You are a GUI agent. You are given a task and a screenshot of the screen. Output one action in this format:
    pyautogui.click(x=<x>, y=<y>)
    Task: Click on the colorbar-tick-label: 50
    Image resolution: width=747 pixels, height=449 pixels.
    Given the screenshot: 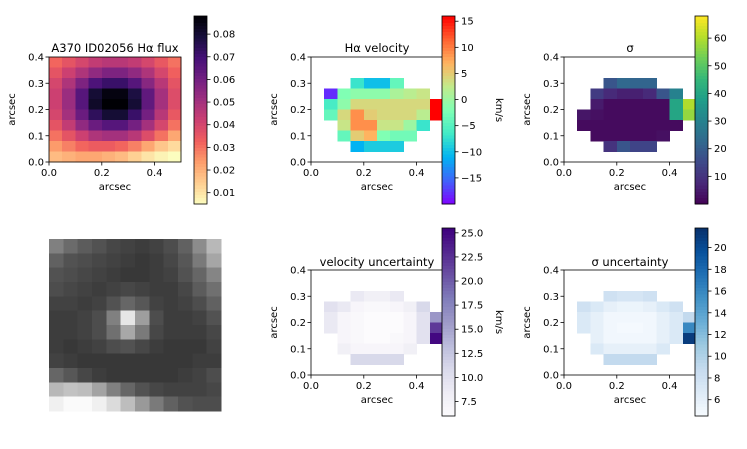 What is the action you would take?
    pyautogui.click(x=720, y=66)
    